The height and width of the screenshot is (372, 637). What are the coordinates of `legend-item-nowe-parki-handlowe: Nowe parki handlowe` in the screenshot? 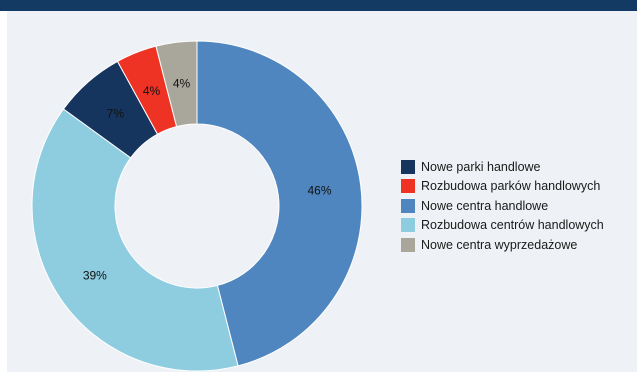 It's located at (502, 167).